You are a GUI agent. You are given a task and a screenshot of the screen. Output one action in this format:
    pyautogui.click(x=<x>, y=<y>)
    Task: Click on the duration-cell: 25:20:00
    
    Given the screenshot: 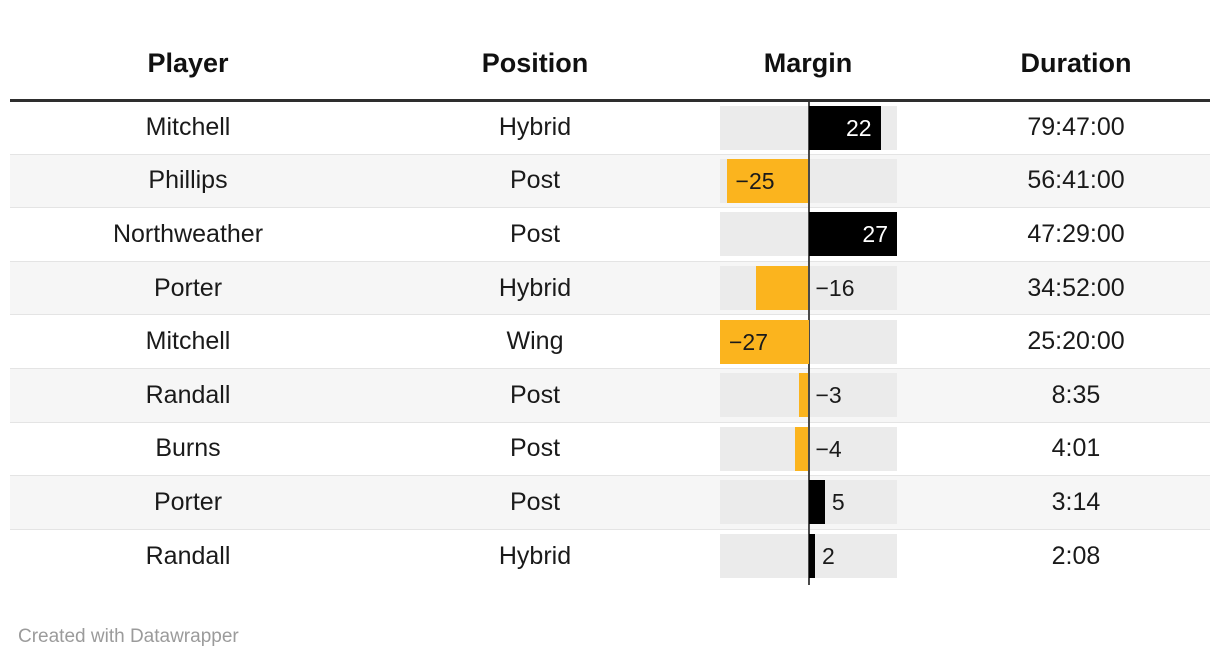 What is the action you would take?
    pyautogui.click(x=1076, y=341)
    